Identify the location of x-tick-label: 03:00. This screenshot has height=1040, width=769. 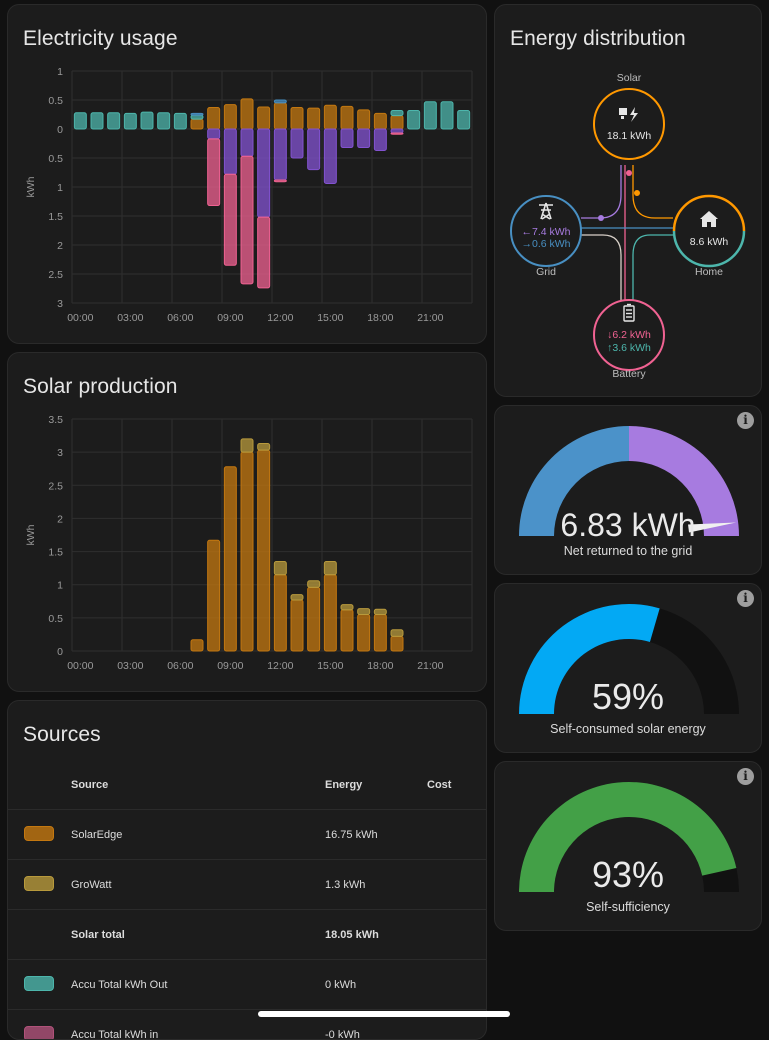
(130, 666).